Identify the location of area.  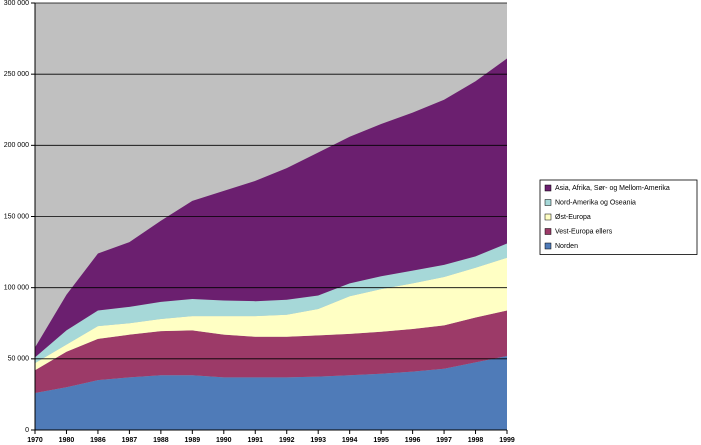
(271, 392).